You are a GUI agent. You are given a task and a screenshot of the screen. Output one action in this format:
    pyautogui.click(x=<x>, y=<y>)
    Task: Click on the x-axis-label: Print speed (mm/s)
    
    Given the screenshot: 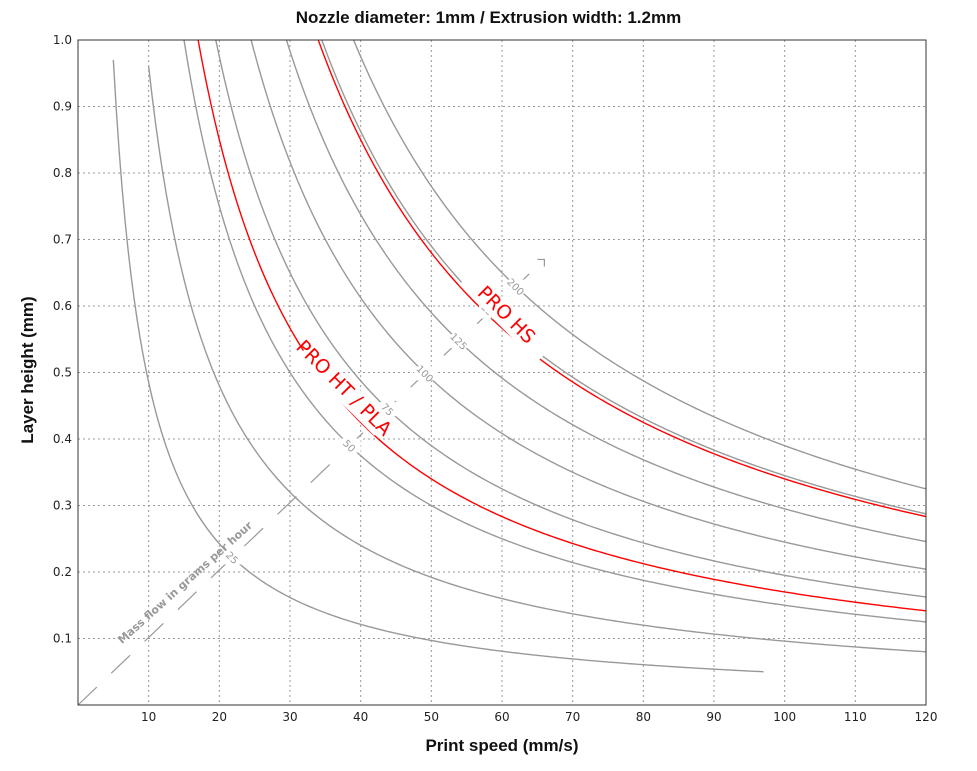 What is the action you would take?
    pyautogui.click(x=502, y=745)
    